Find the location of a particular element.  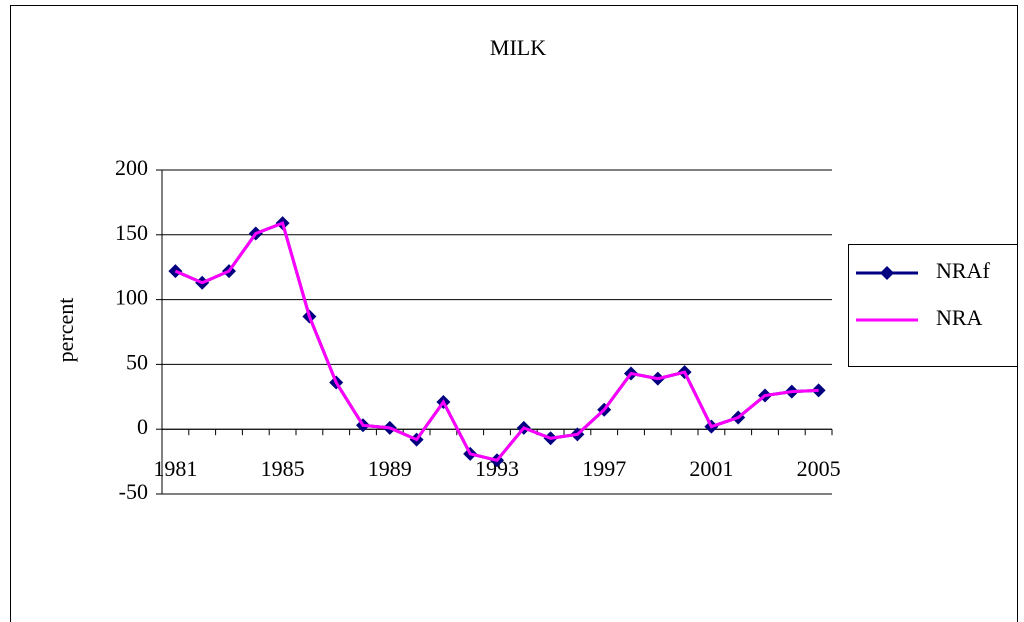

legend-label: NRAf is located at coordinates (963, 270).